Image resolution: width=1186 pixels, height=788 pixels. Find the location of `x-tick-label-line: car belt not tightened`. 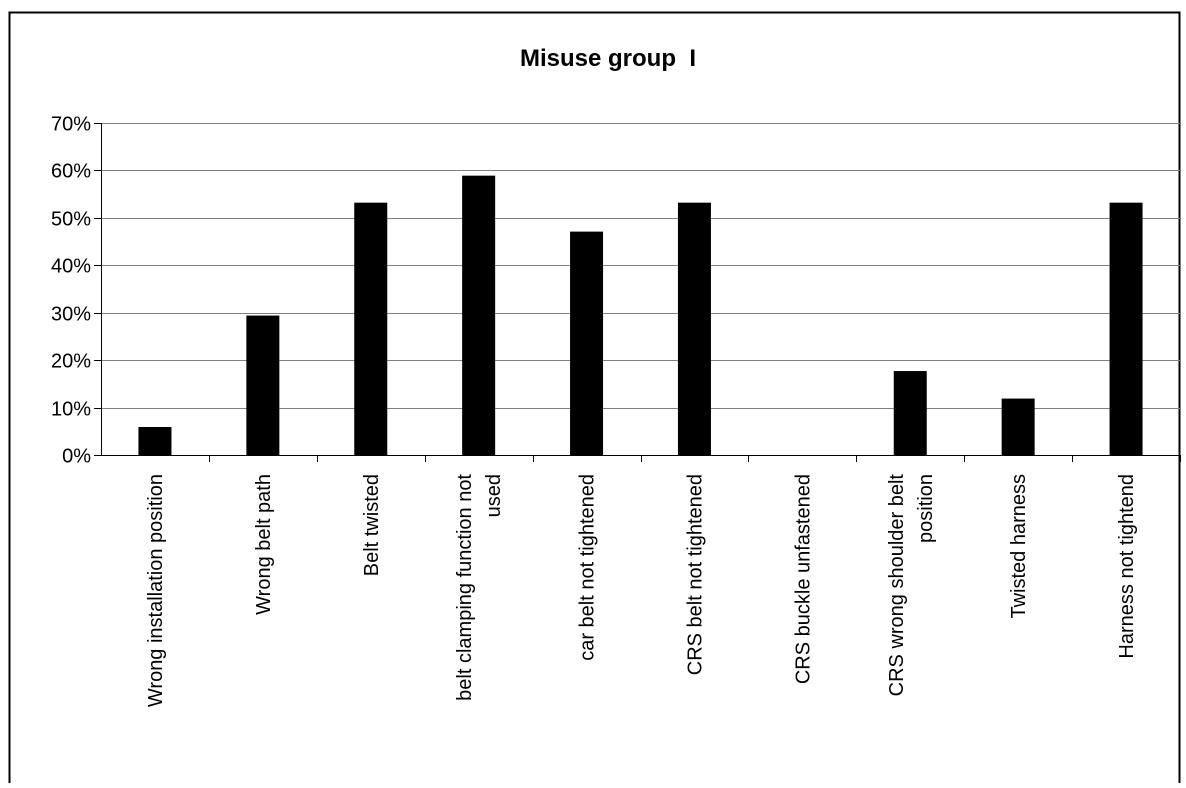

x-tick-label-line: car belt not tightened is located at coordinates (588, 567).